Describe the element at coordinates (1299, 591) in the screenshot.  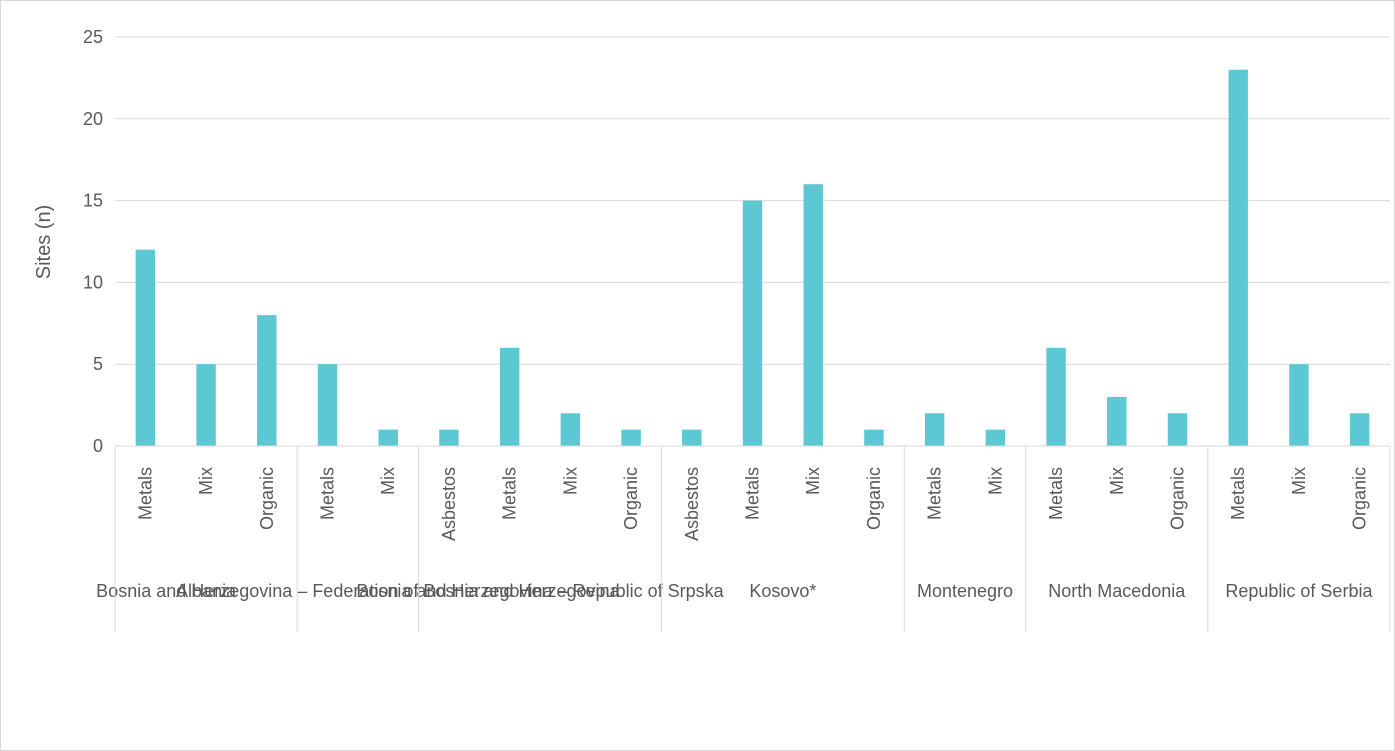
I see `x-group-label: Republic of Serbia` at that location.